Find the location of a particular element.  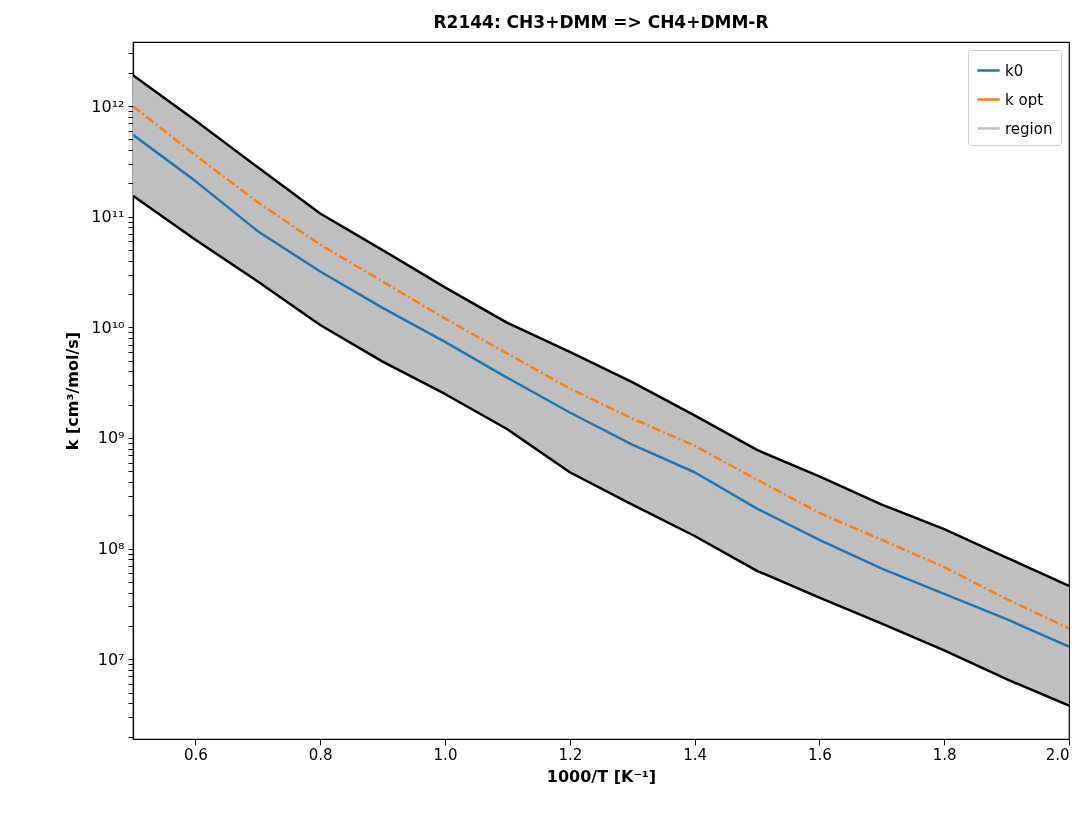

x-tick-label: 0.8 is located at coordinates (320, 754).